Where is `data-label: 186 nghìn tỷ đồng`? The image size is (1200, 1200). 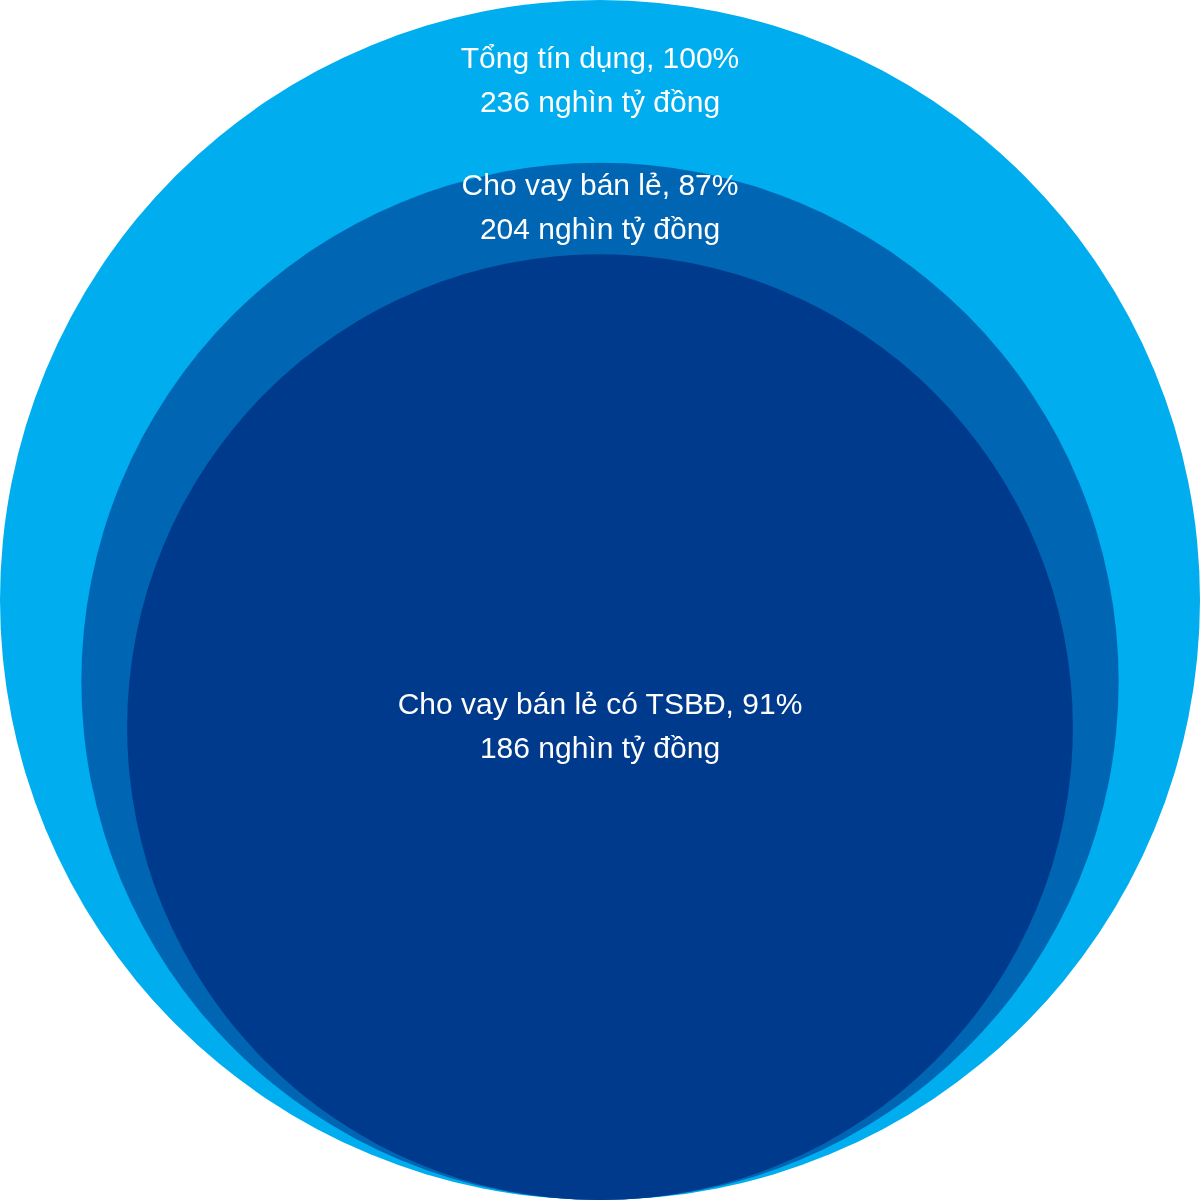
data-label: 186 nghìn tỷ đồng is located at coordinates (600, 748).